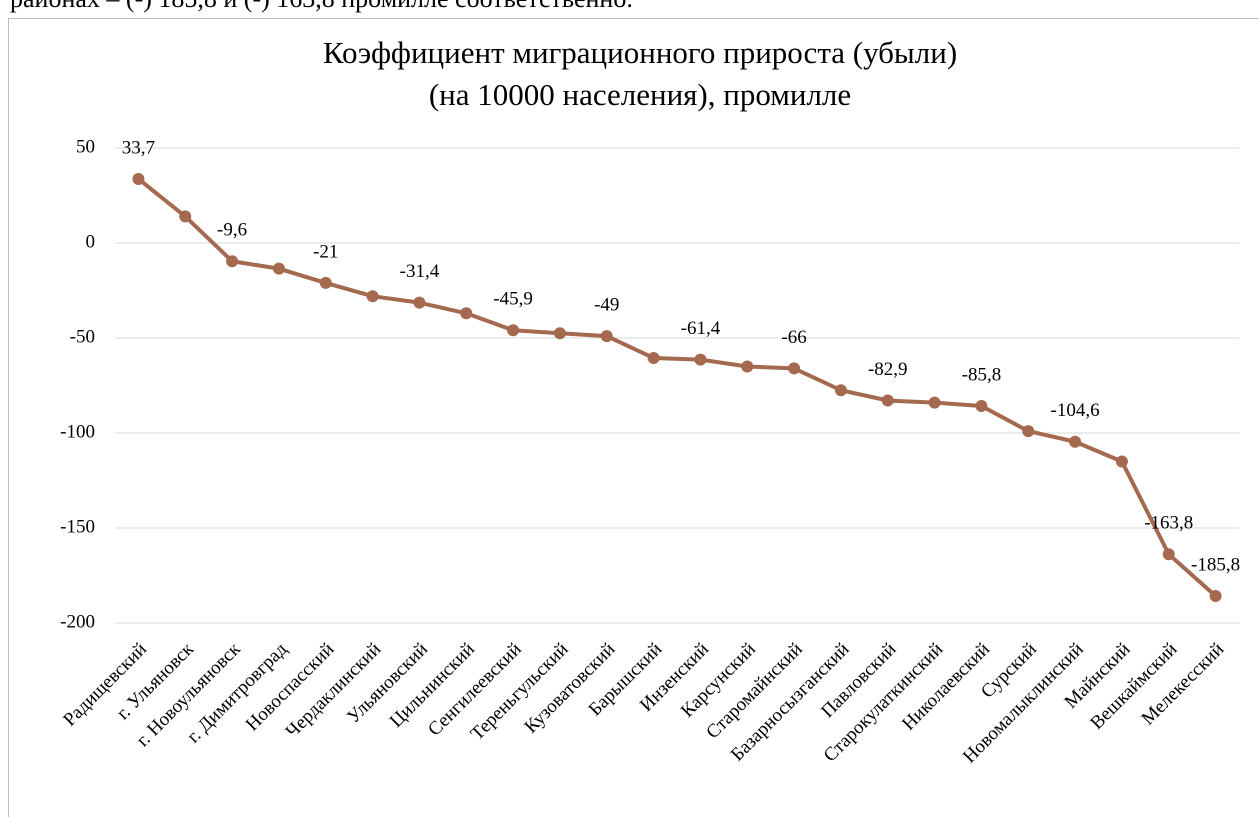  I want to click on y-tick-label: -200, so click(77, 621).